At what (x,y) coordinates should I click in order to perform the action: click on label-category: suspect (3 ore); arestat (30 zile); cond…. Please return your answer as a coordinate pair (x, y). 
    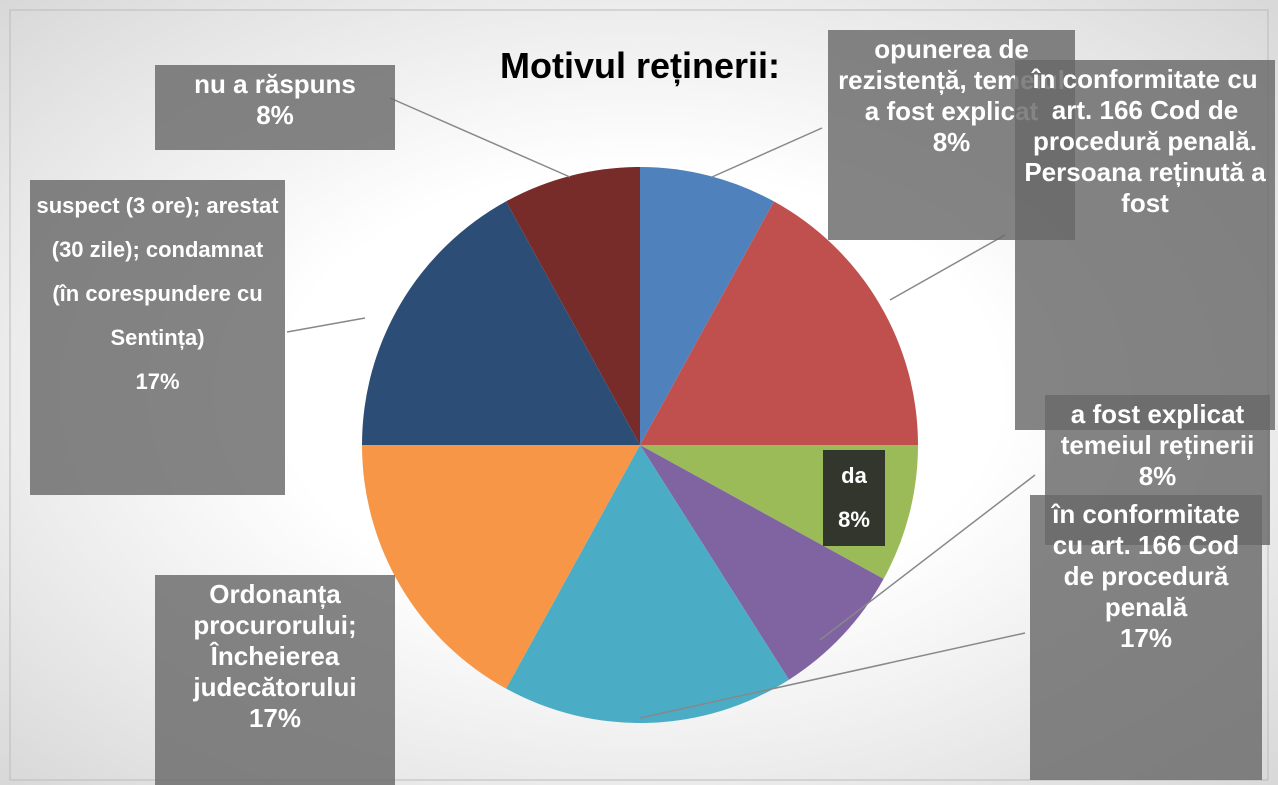
    Looking at the image, I should click on (157, 271).